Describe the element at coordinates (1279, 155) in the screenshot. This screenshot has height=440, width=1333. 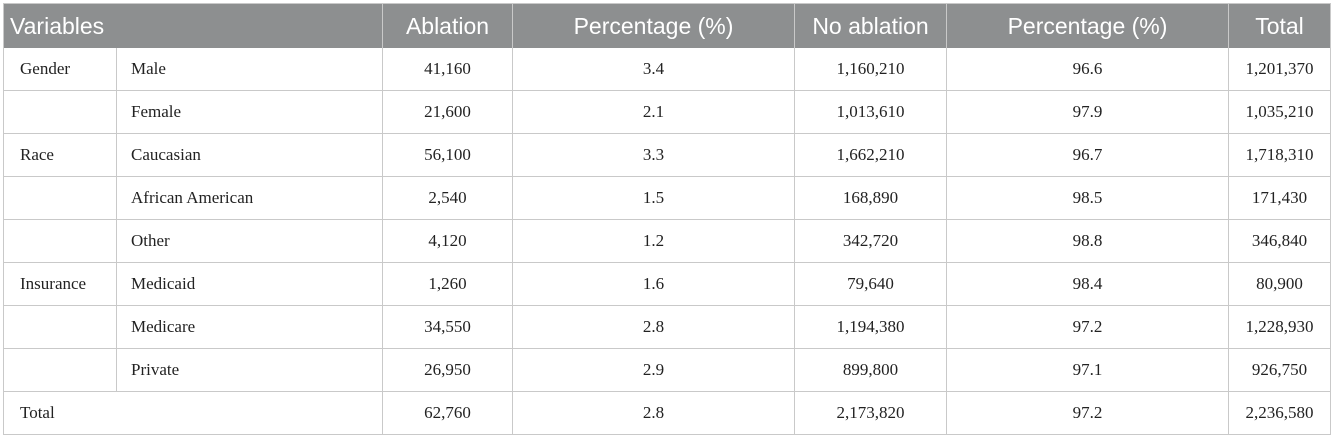
I see `cell-total: 1,718,310` at that location.